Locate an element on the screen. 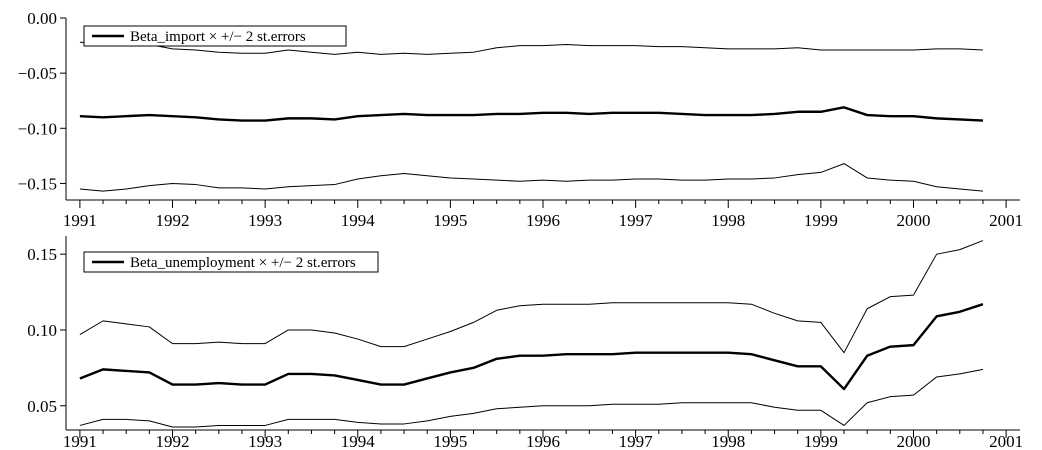 The image size is (1042, 450). y-tick-label: −0.05 is located at coordinates (37, 73).